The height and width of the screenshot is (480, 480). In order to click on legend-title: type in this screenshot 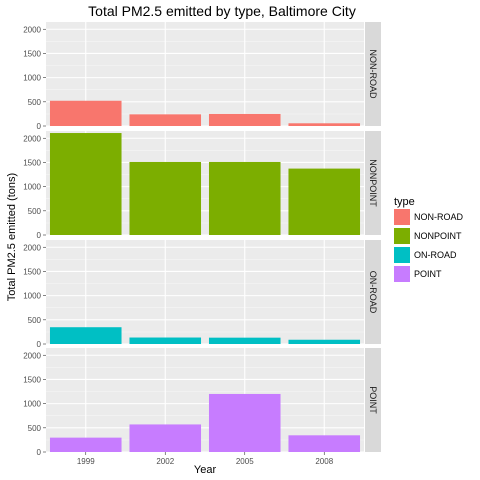, I will do `click(404, 202)`.